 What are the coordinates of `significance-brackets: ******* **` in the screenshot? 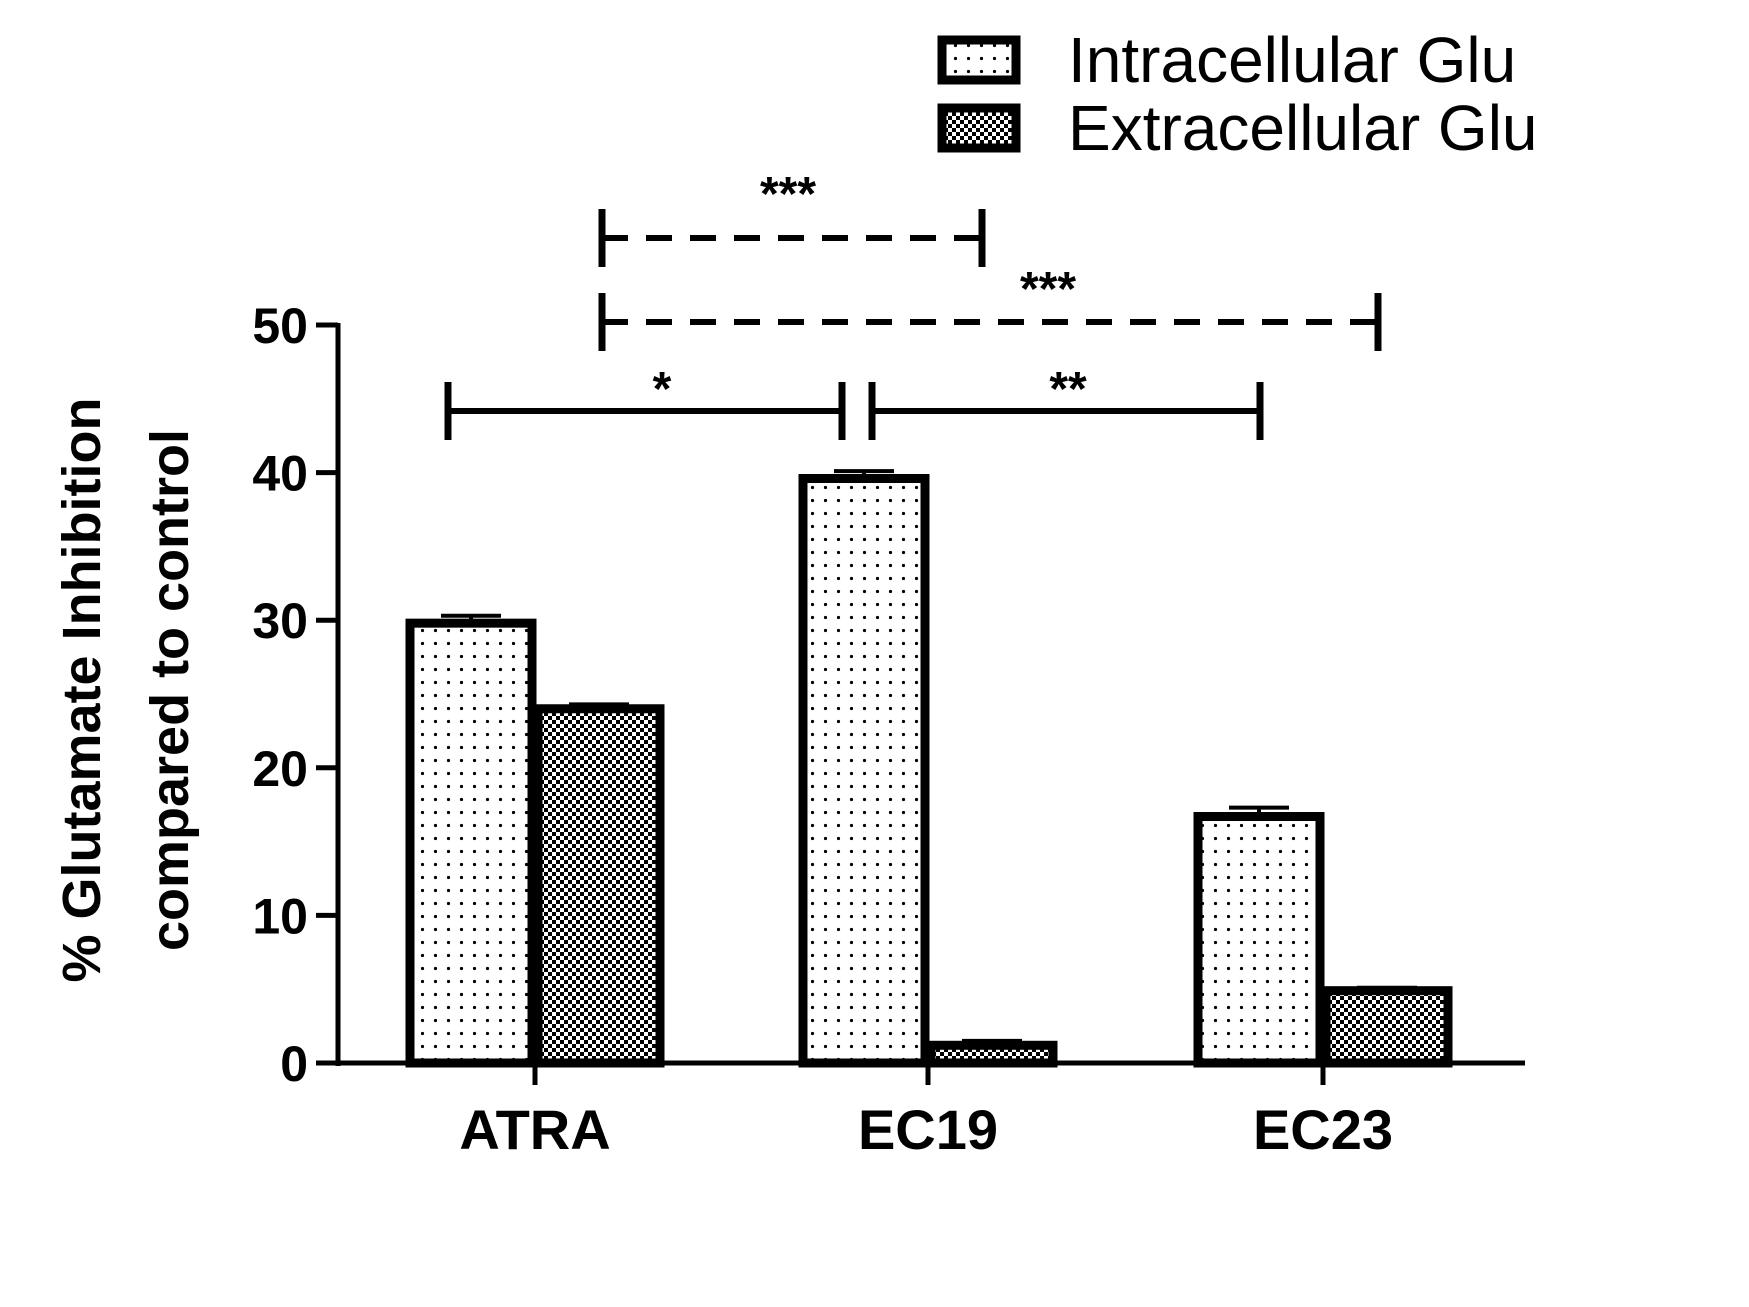 It's located at (913, 304).